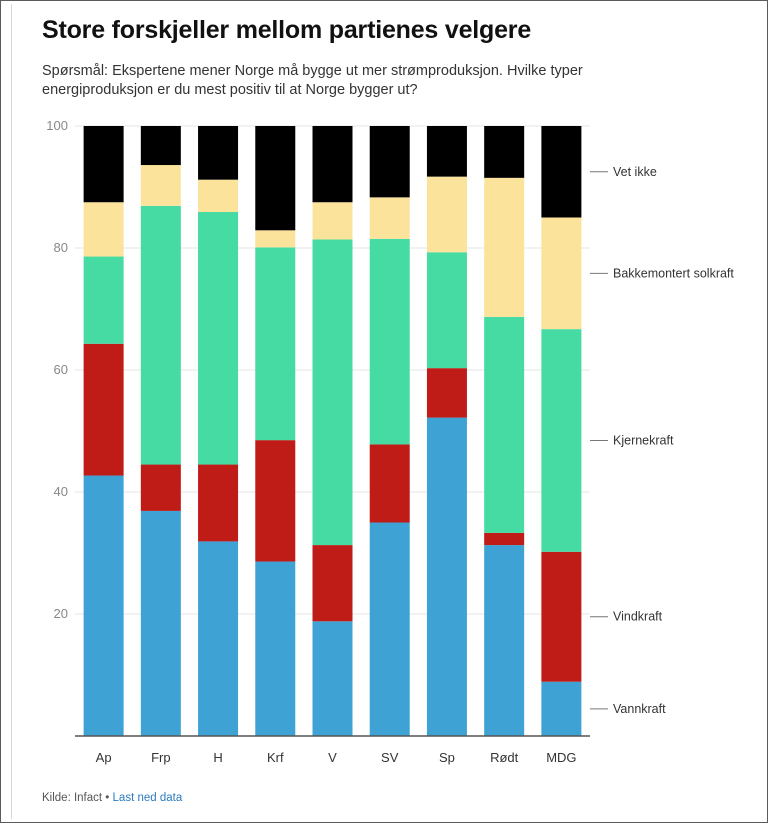  I want to click on y-tick-label-20: 20, so click(61, 613).